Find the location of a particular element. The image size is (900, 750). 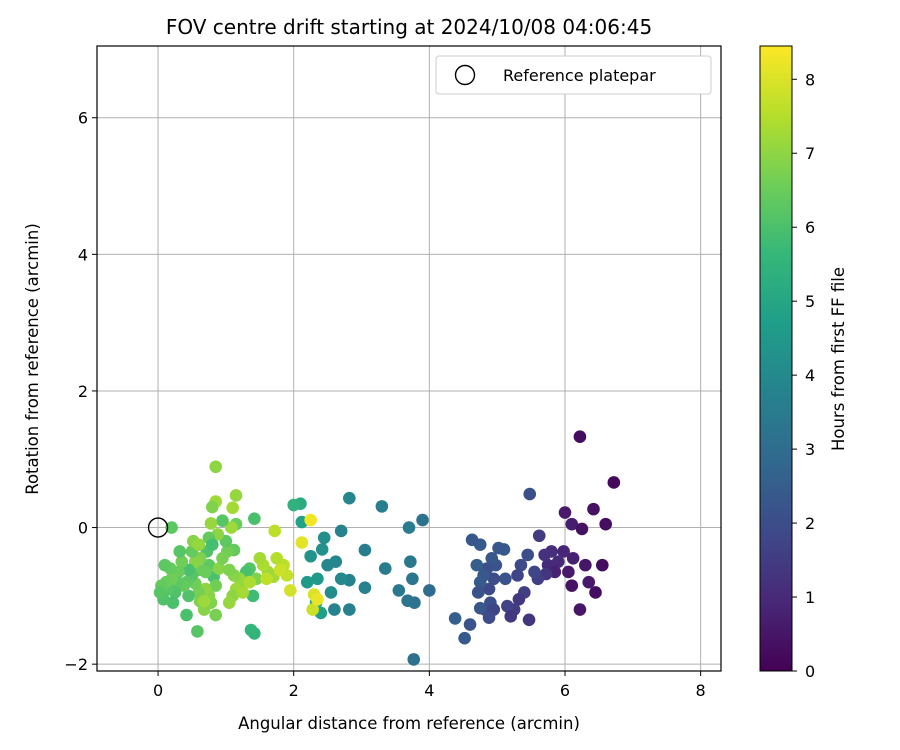

colorbar-tick-label: 2 is located at coordinates (810, 523).